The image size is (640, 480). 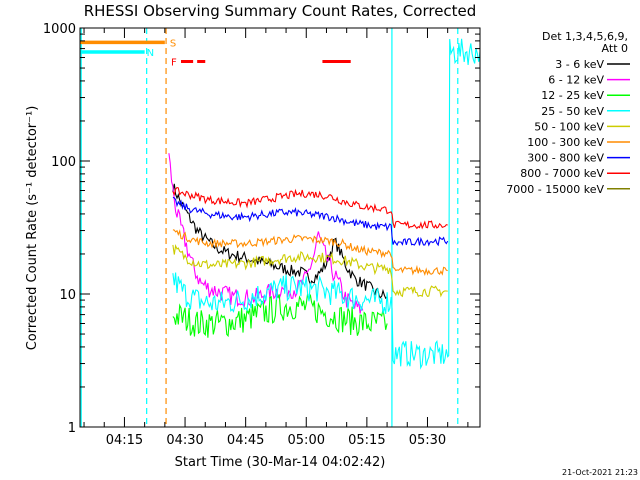 What do you see at coordinates (150, 53) in the screenshot?
I see `state-label-N: N` at bounding box center [150, 53].